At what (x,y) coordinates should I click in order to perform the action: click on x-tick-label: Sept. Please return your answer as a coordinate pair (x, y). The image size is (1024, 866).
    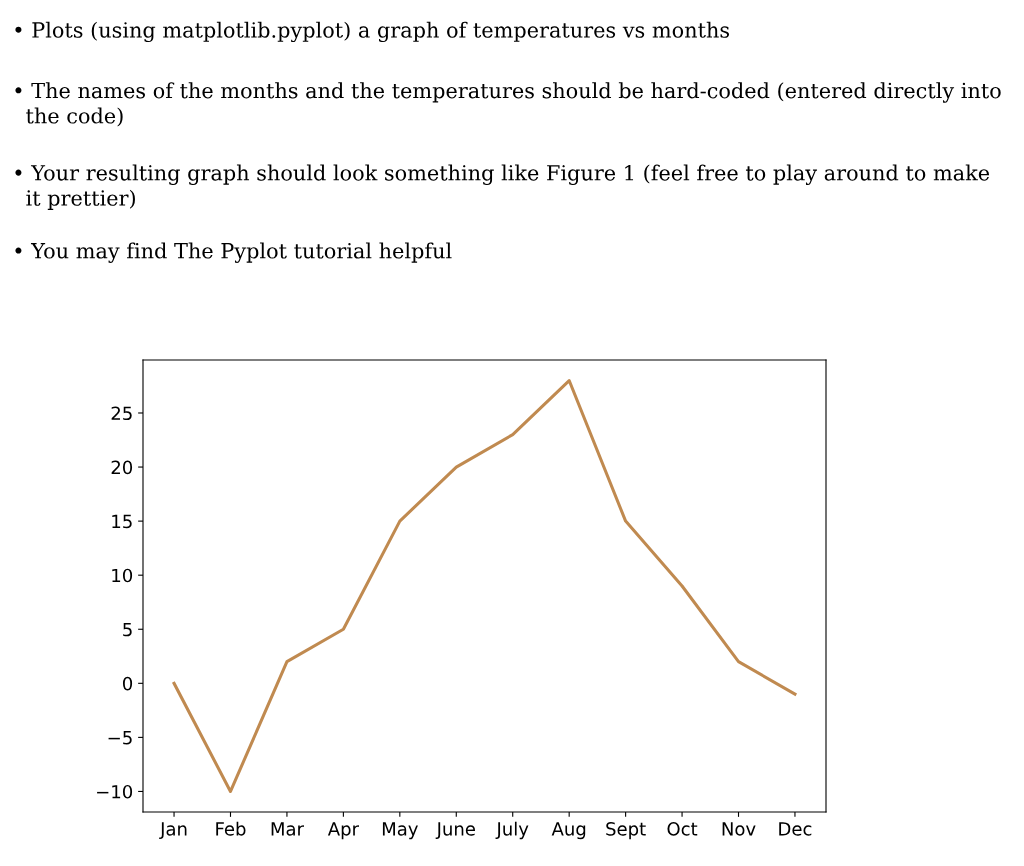
    Looking at the image, I should click on (626, 831).